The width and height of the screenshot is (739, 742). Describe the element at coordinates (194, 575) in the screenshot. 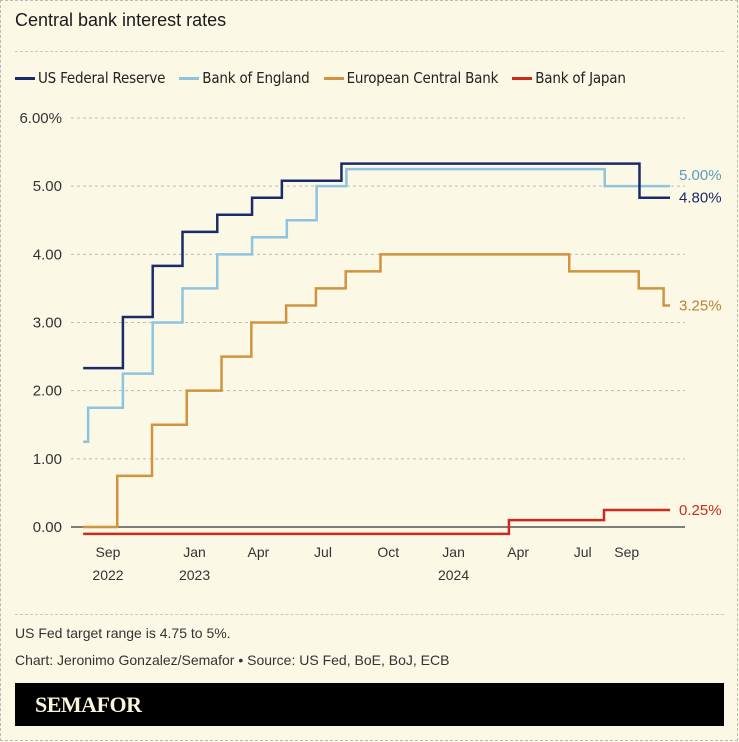

I see `x-tick-year: 2023` at that location.